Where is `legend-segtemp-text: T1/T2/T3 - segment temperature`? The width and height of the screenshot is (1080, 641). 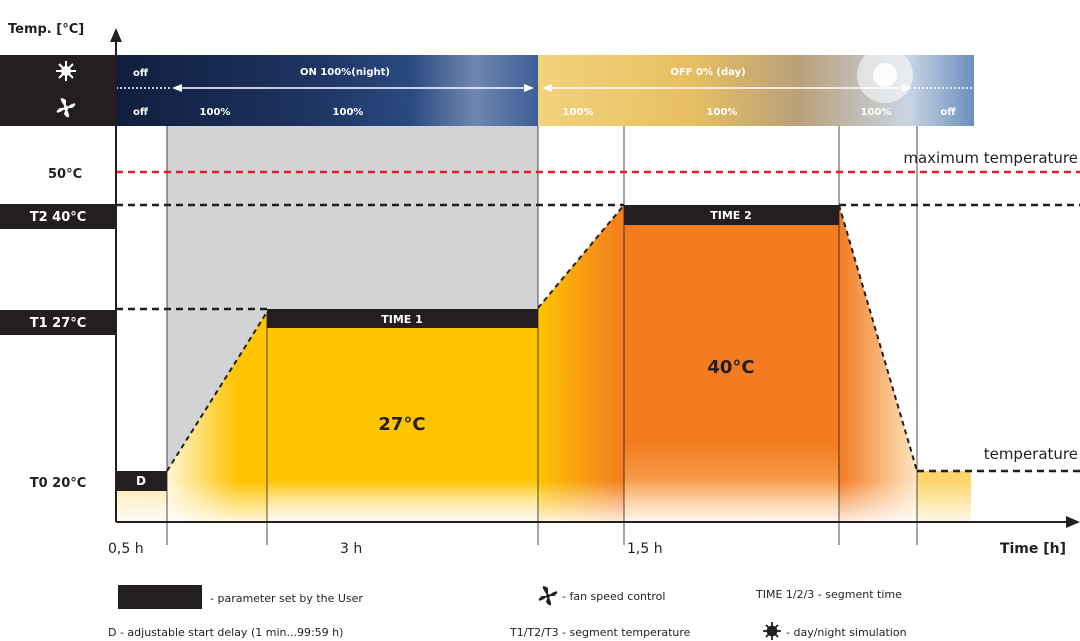 legend-segtemp-text: T1/T2/T3 - segment temperature is located at coordinates (600, 632).